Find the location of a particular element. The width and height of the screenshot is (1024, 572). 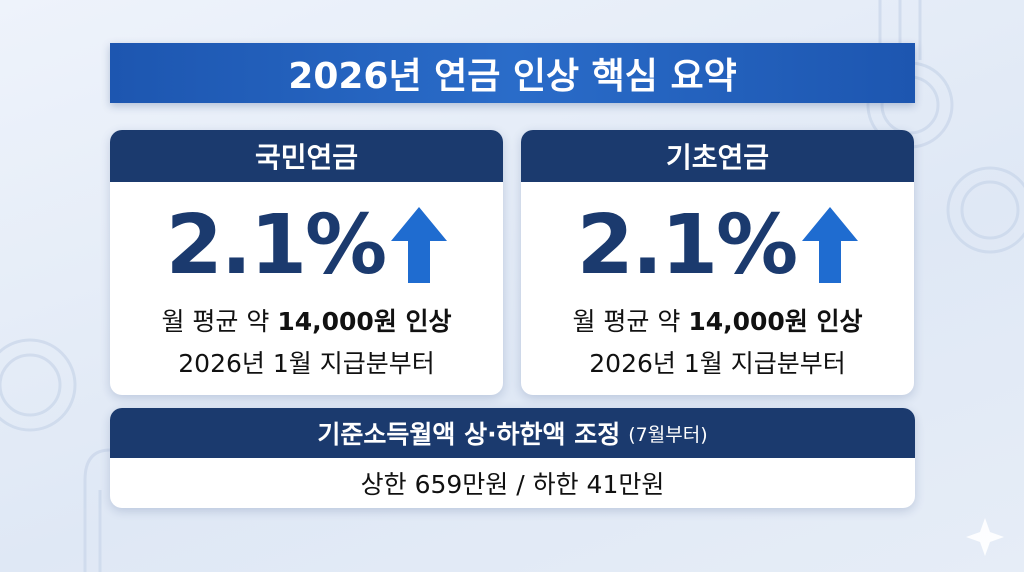

card-title: 국민연금 is located at coordinates (306, 157).